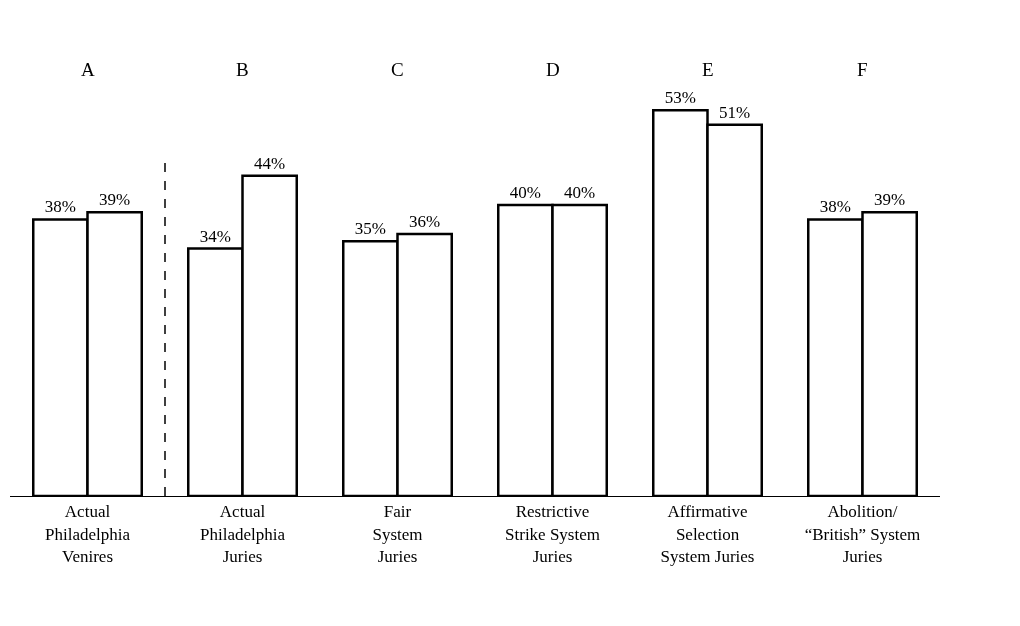 Image resolution: width=1020 pixels, height=626 pixels. Describe the element at coordinates (708, 69) in the screenshot. I see `text: E` at that location.